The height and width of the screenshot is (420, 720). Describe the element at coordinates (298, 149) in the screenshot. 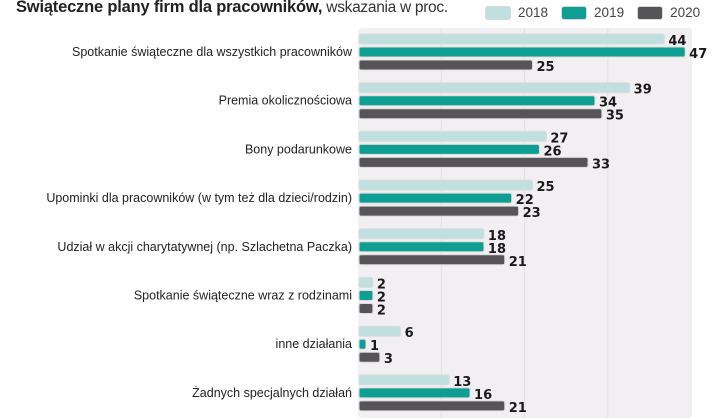

I see `category-label: Bony podarunkowe` at that location.